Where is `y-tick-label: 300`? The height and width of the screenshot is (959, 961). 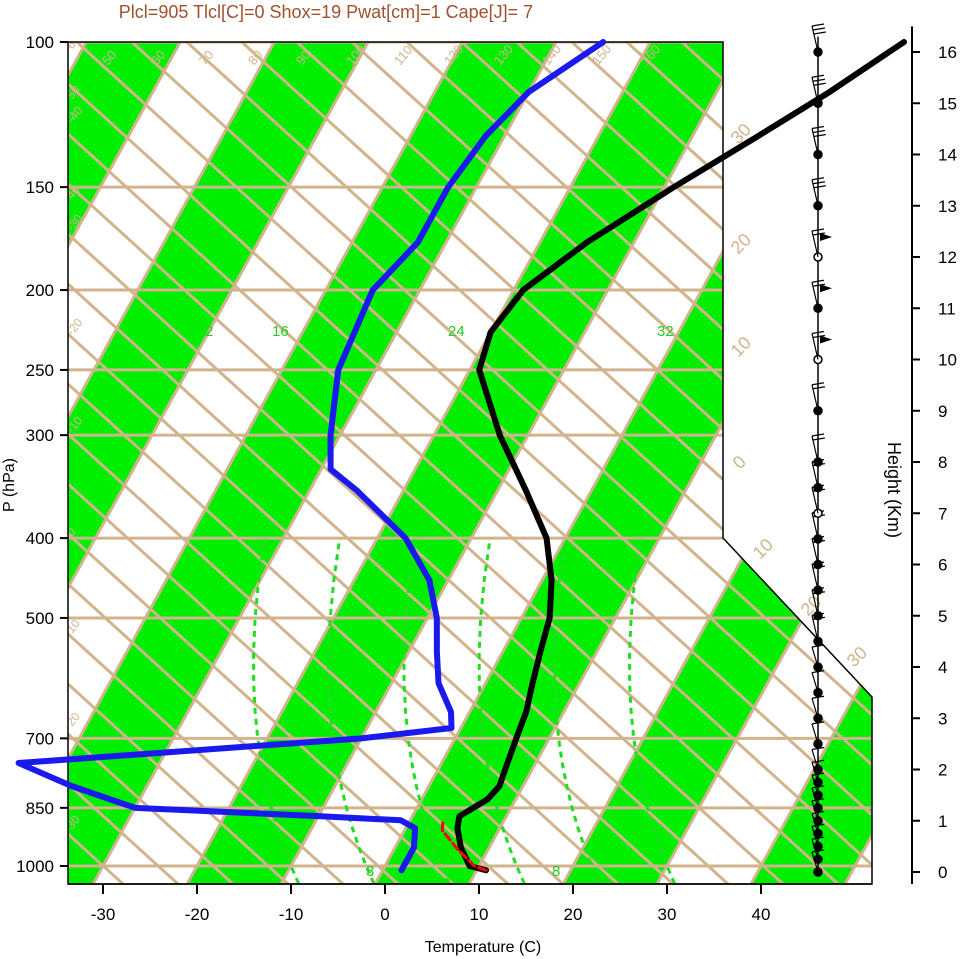
y-tick-label: 300 is located at coordinates (40, 435).